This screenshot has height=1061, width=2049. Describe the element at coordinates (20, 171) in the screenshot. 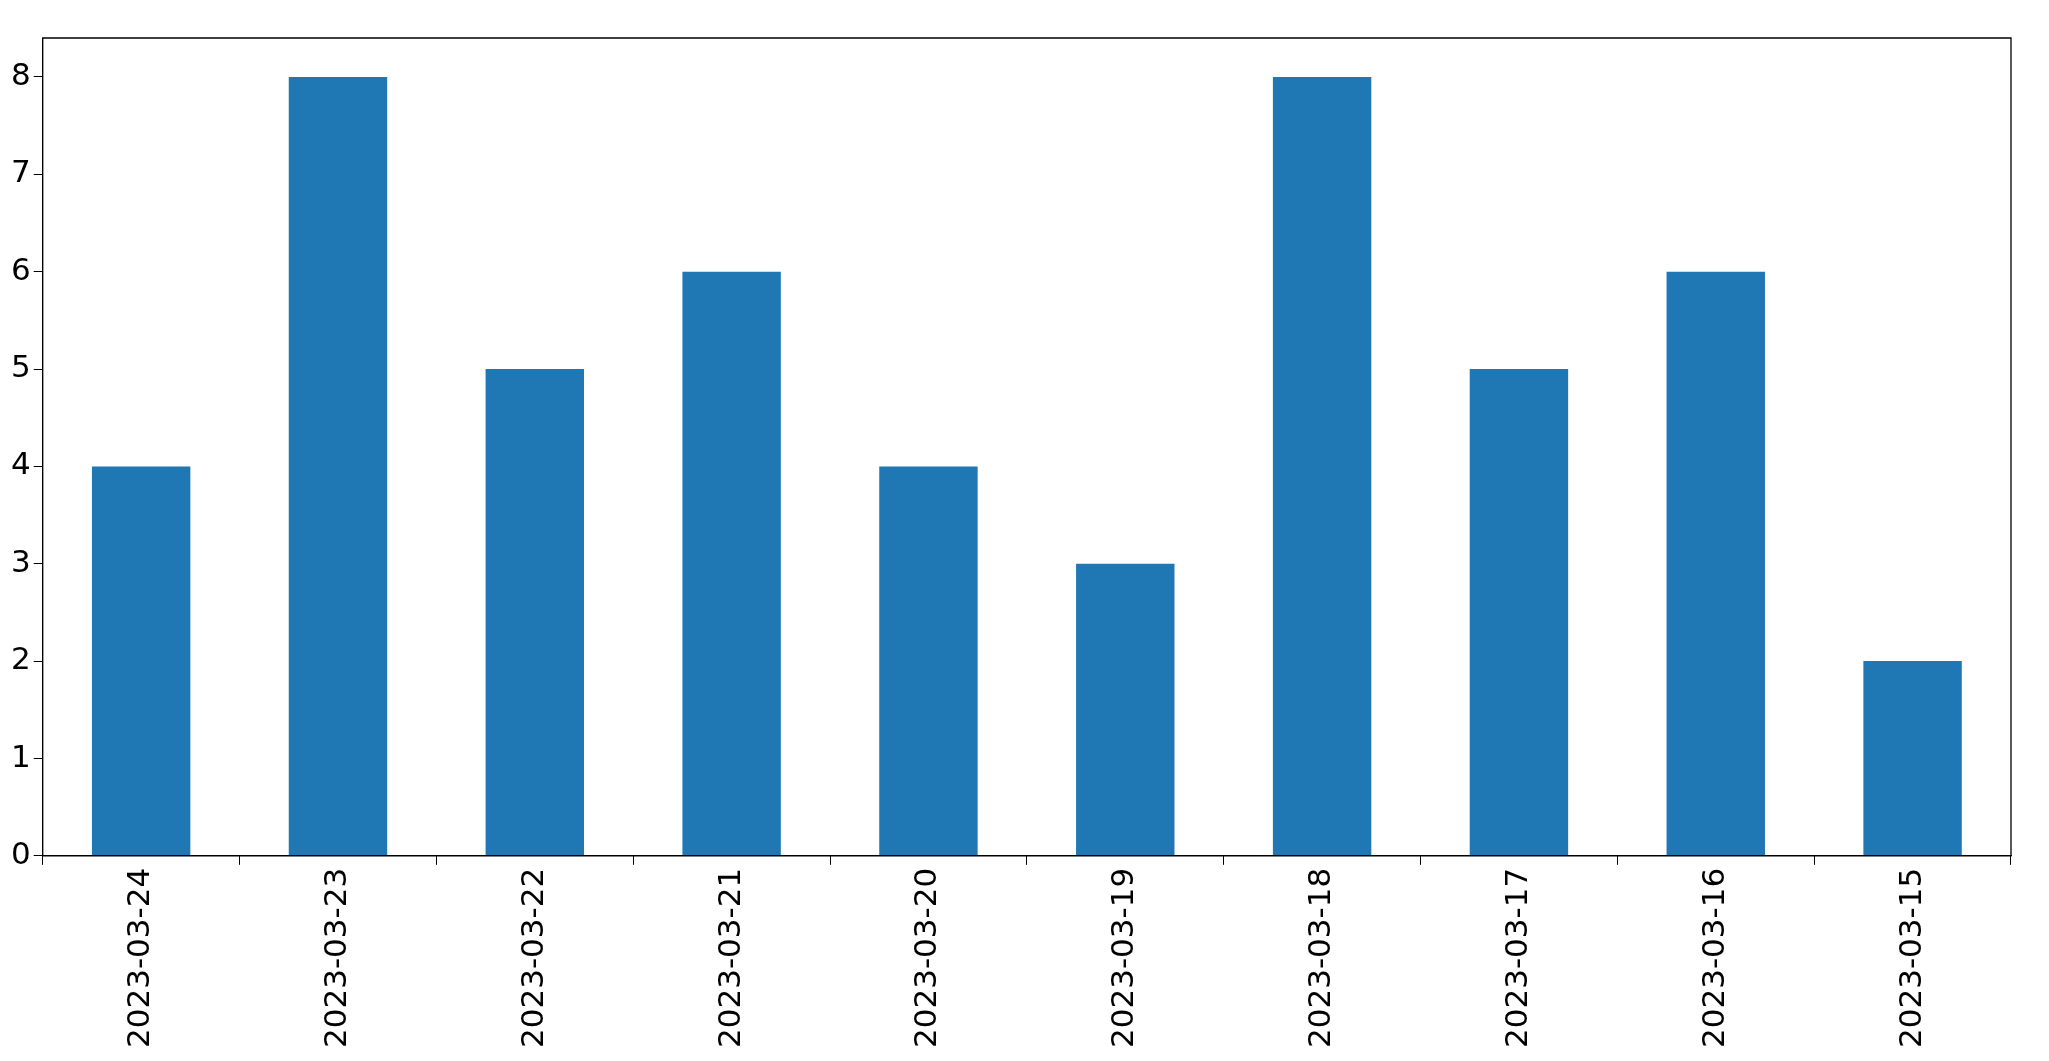

I see `y-tick-label: 7` at that location.